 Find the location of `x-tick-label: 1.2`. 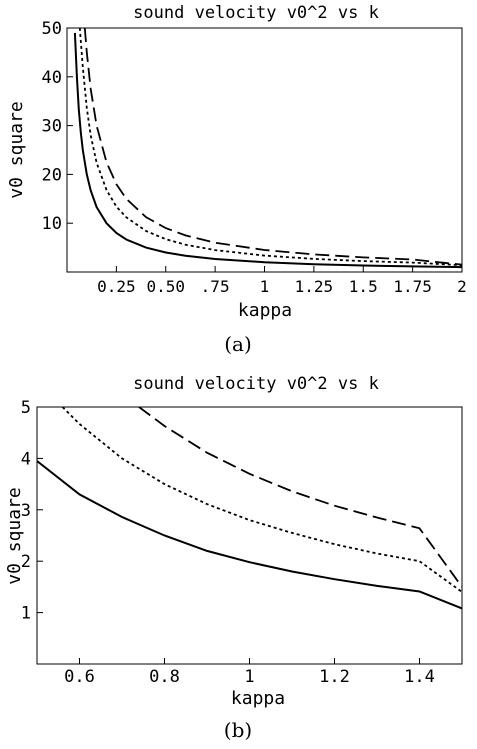

x-tick-label: 1.2 is located at coordinates (334, 677).